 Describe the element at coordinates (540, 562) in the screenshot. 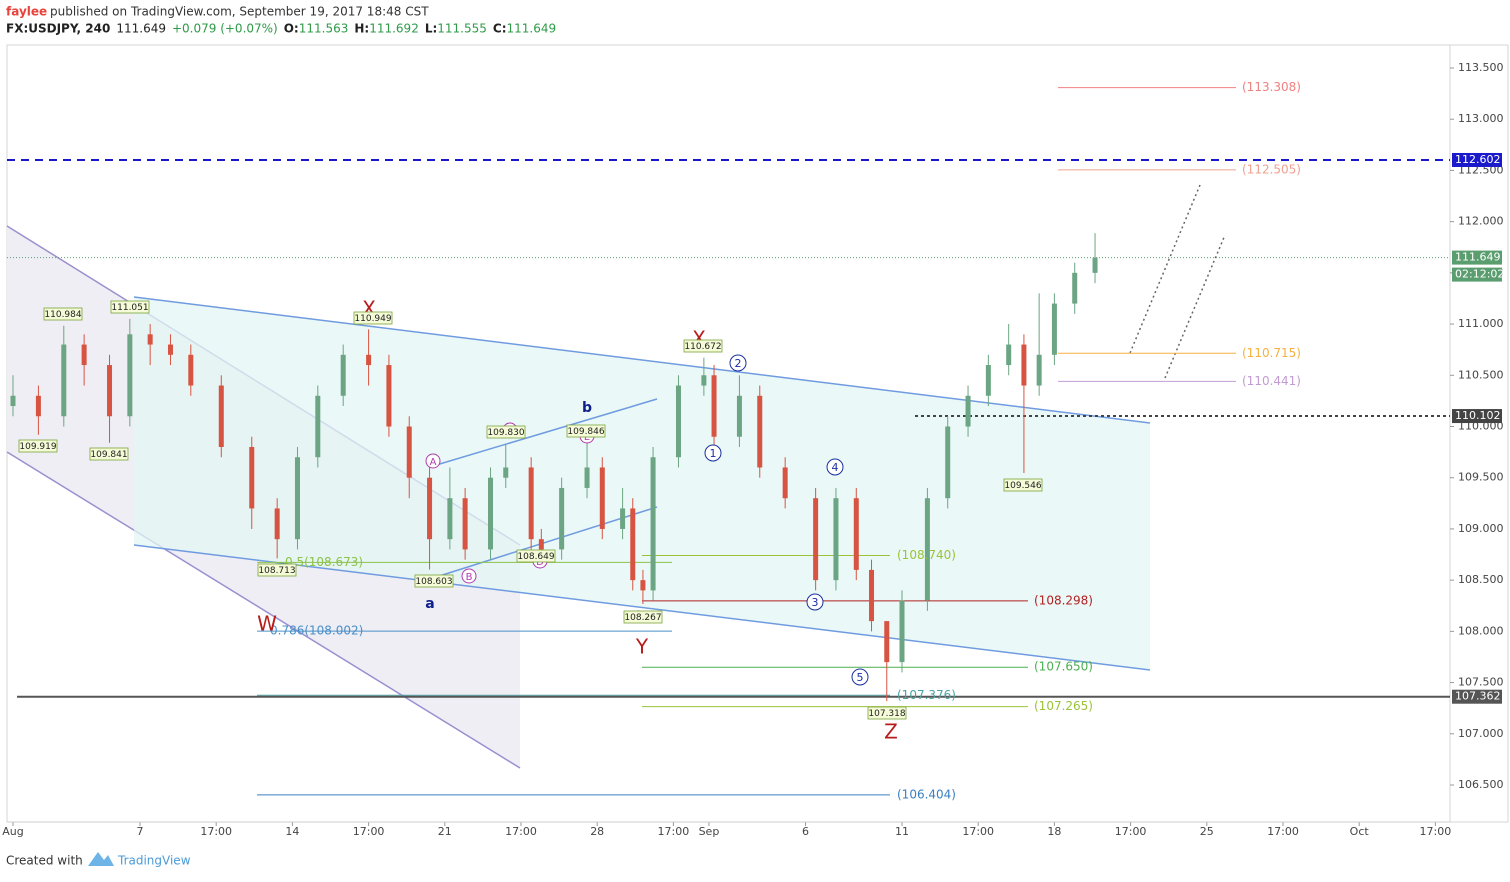

I see `triangle-label: D` at that location.